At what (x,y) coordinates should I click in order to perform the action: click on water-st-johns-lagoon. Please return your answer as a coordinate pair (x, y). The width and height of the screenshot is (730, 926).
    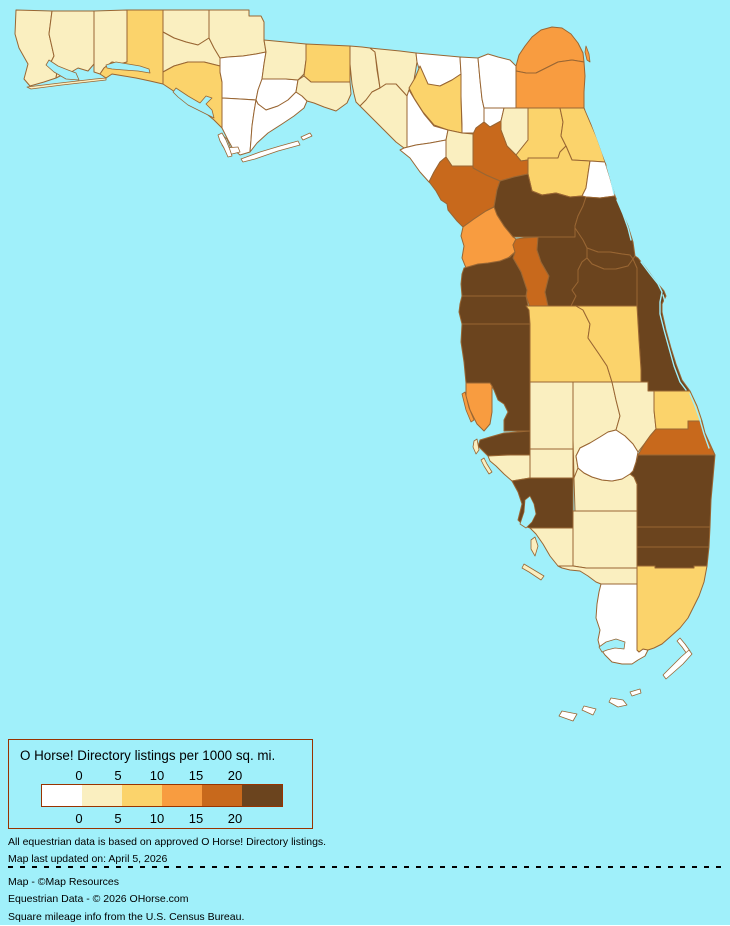
    Looking at the image, I should click on (596, 136).